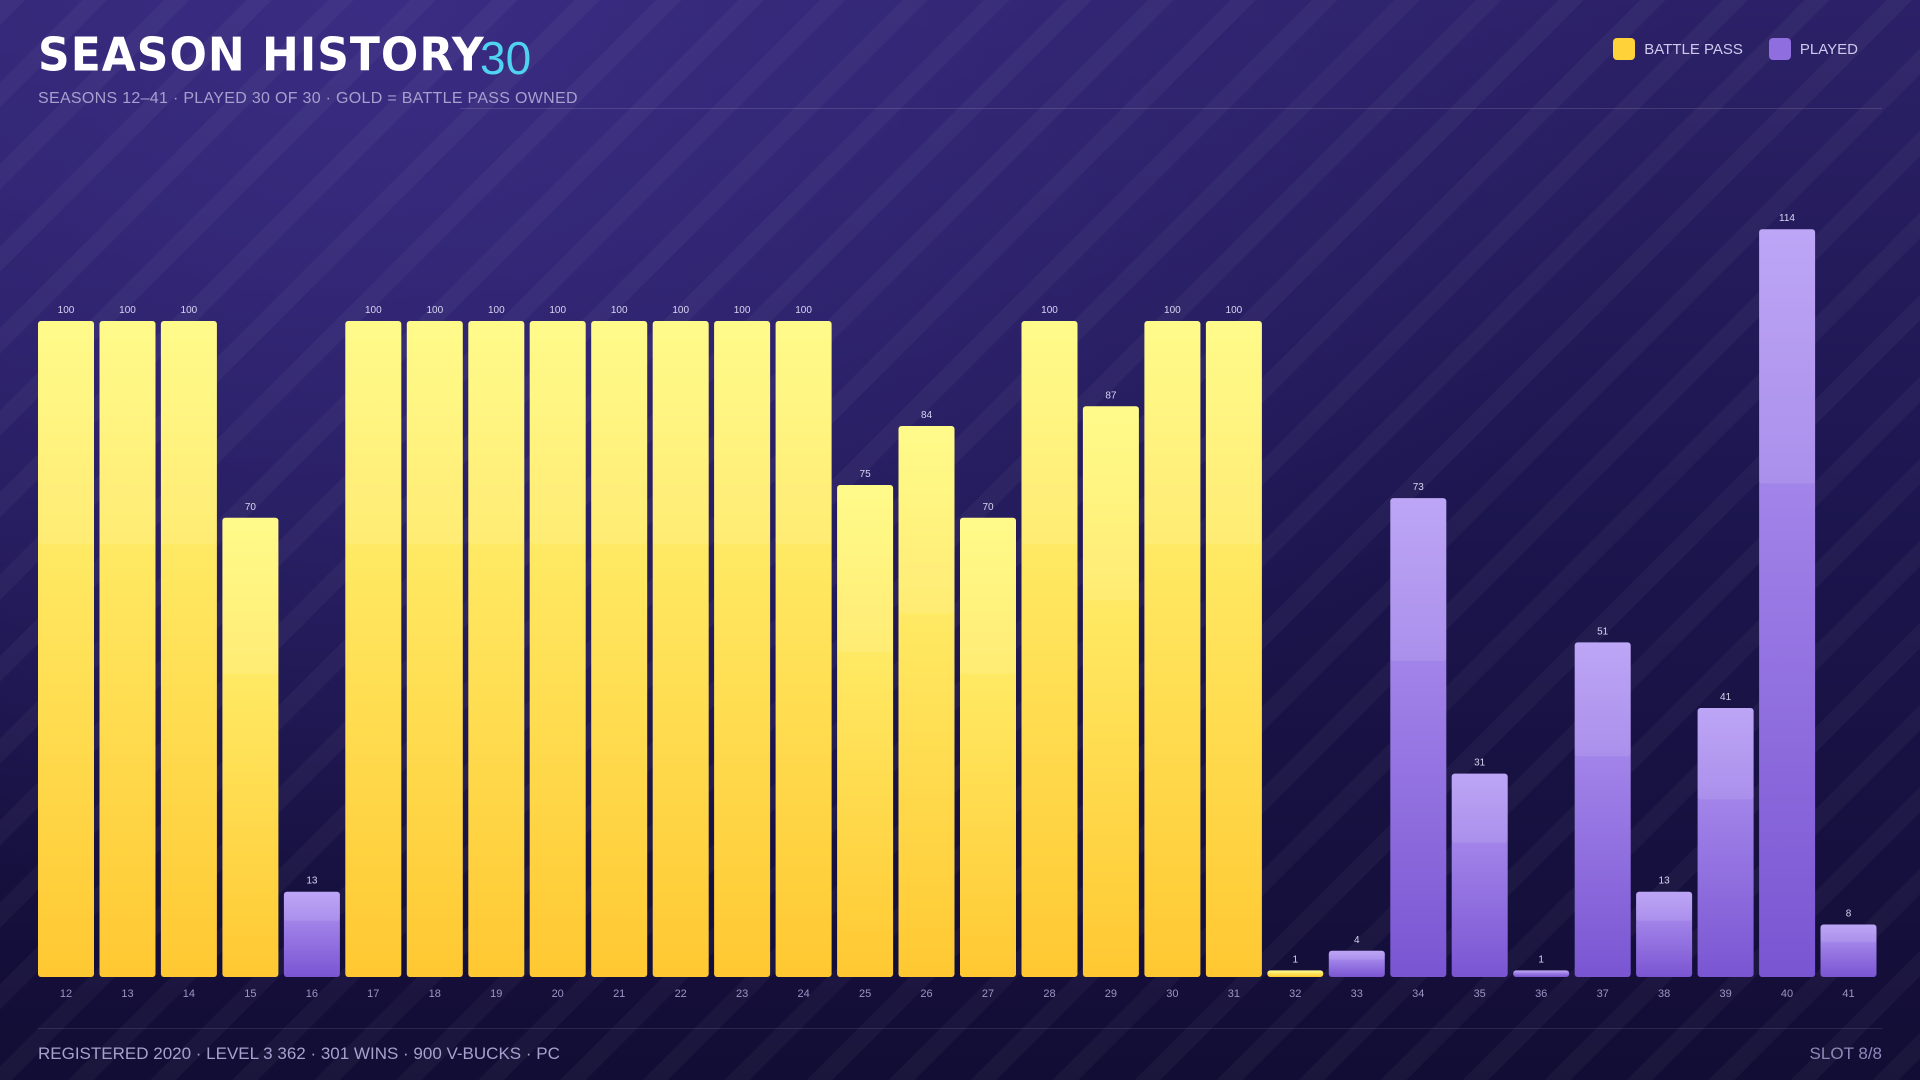  I want to click on value-label-31: 100, so click(1234, 310).